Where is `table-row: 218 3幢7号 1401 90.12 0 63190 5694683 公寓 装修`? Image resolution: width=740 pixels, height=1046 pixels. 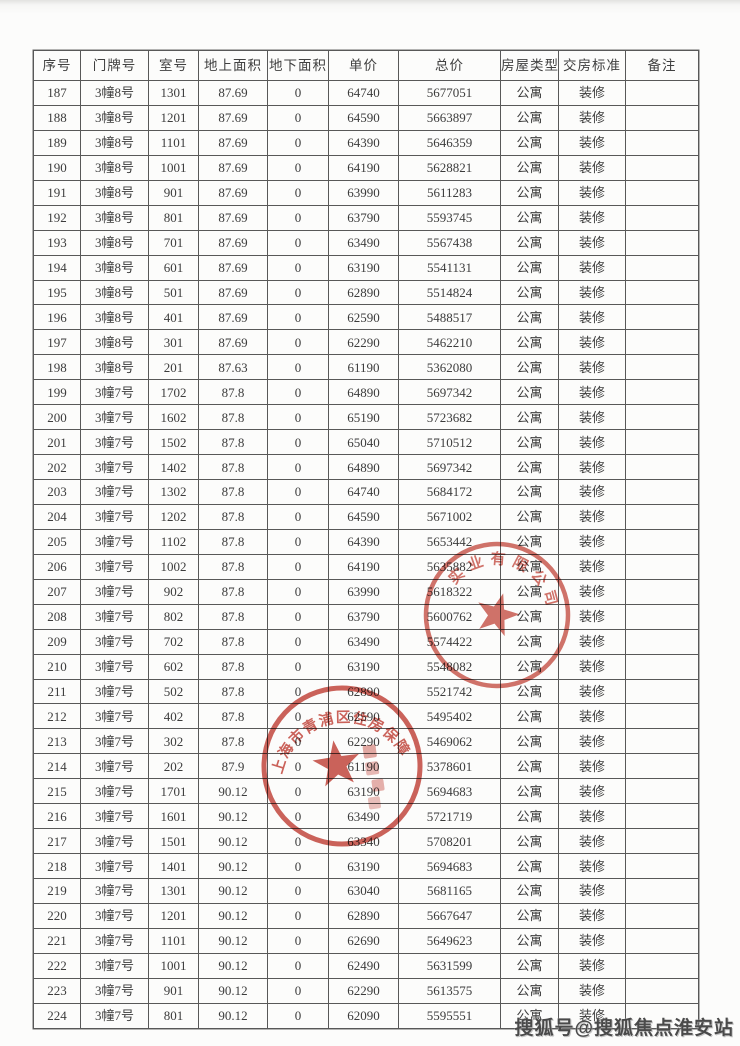 table-row: 218 3幢7号 1401 90.12 0 63190 5694683 公寓 装修 is located at coordinates (366, 866).